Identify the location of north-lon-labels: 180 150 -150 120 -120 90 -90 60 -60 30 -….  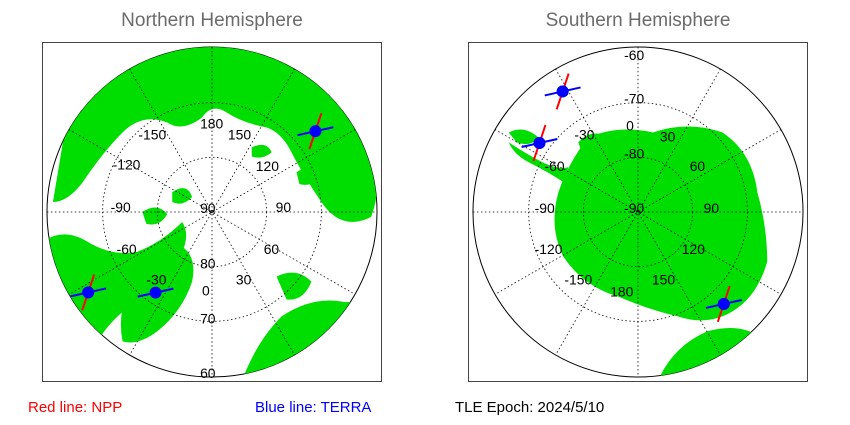
(201, 206).